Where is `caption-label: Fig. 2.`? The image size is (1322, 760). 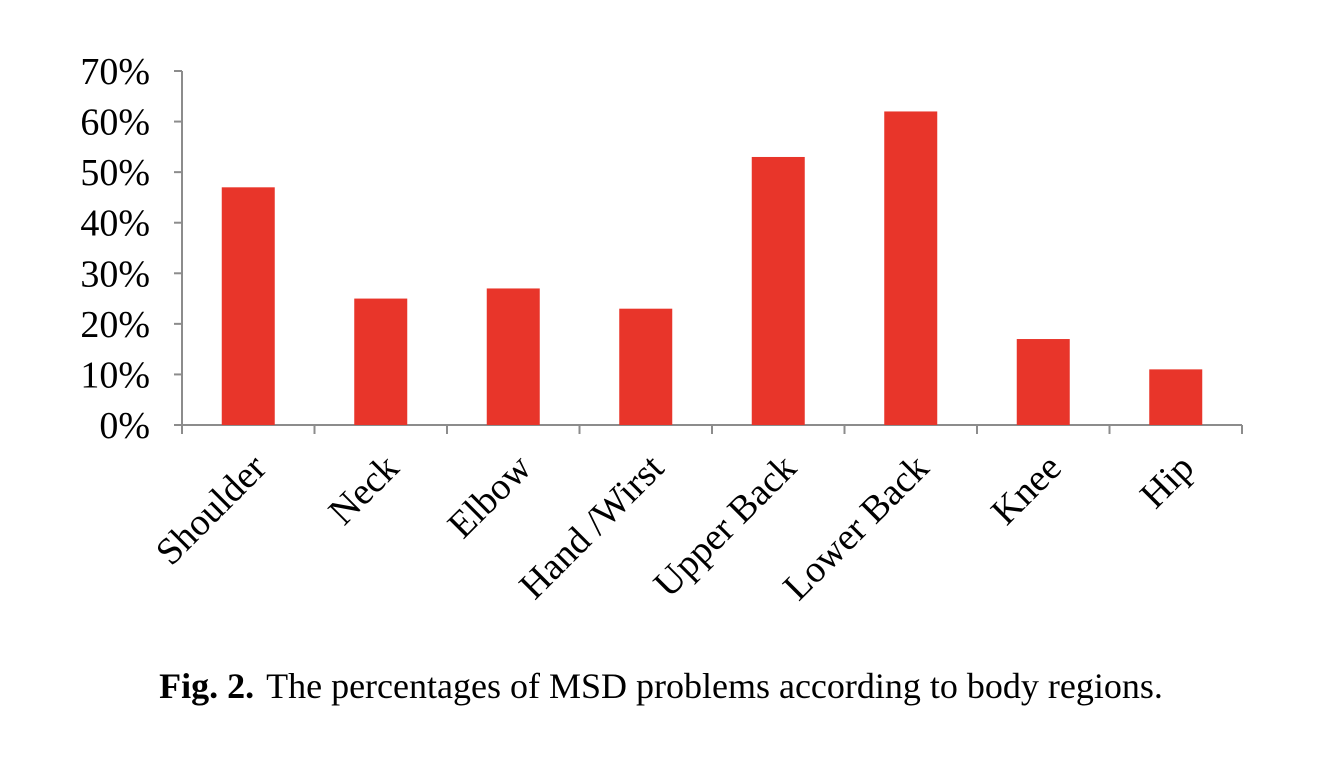 caption-label: Fig. 2. is located at coordinates (207, 686).